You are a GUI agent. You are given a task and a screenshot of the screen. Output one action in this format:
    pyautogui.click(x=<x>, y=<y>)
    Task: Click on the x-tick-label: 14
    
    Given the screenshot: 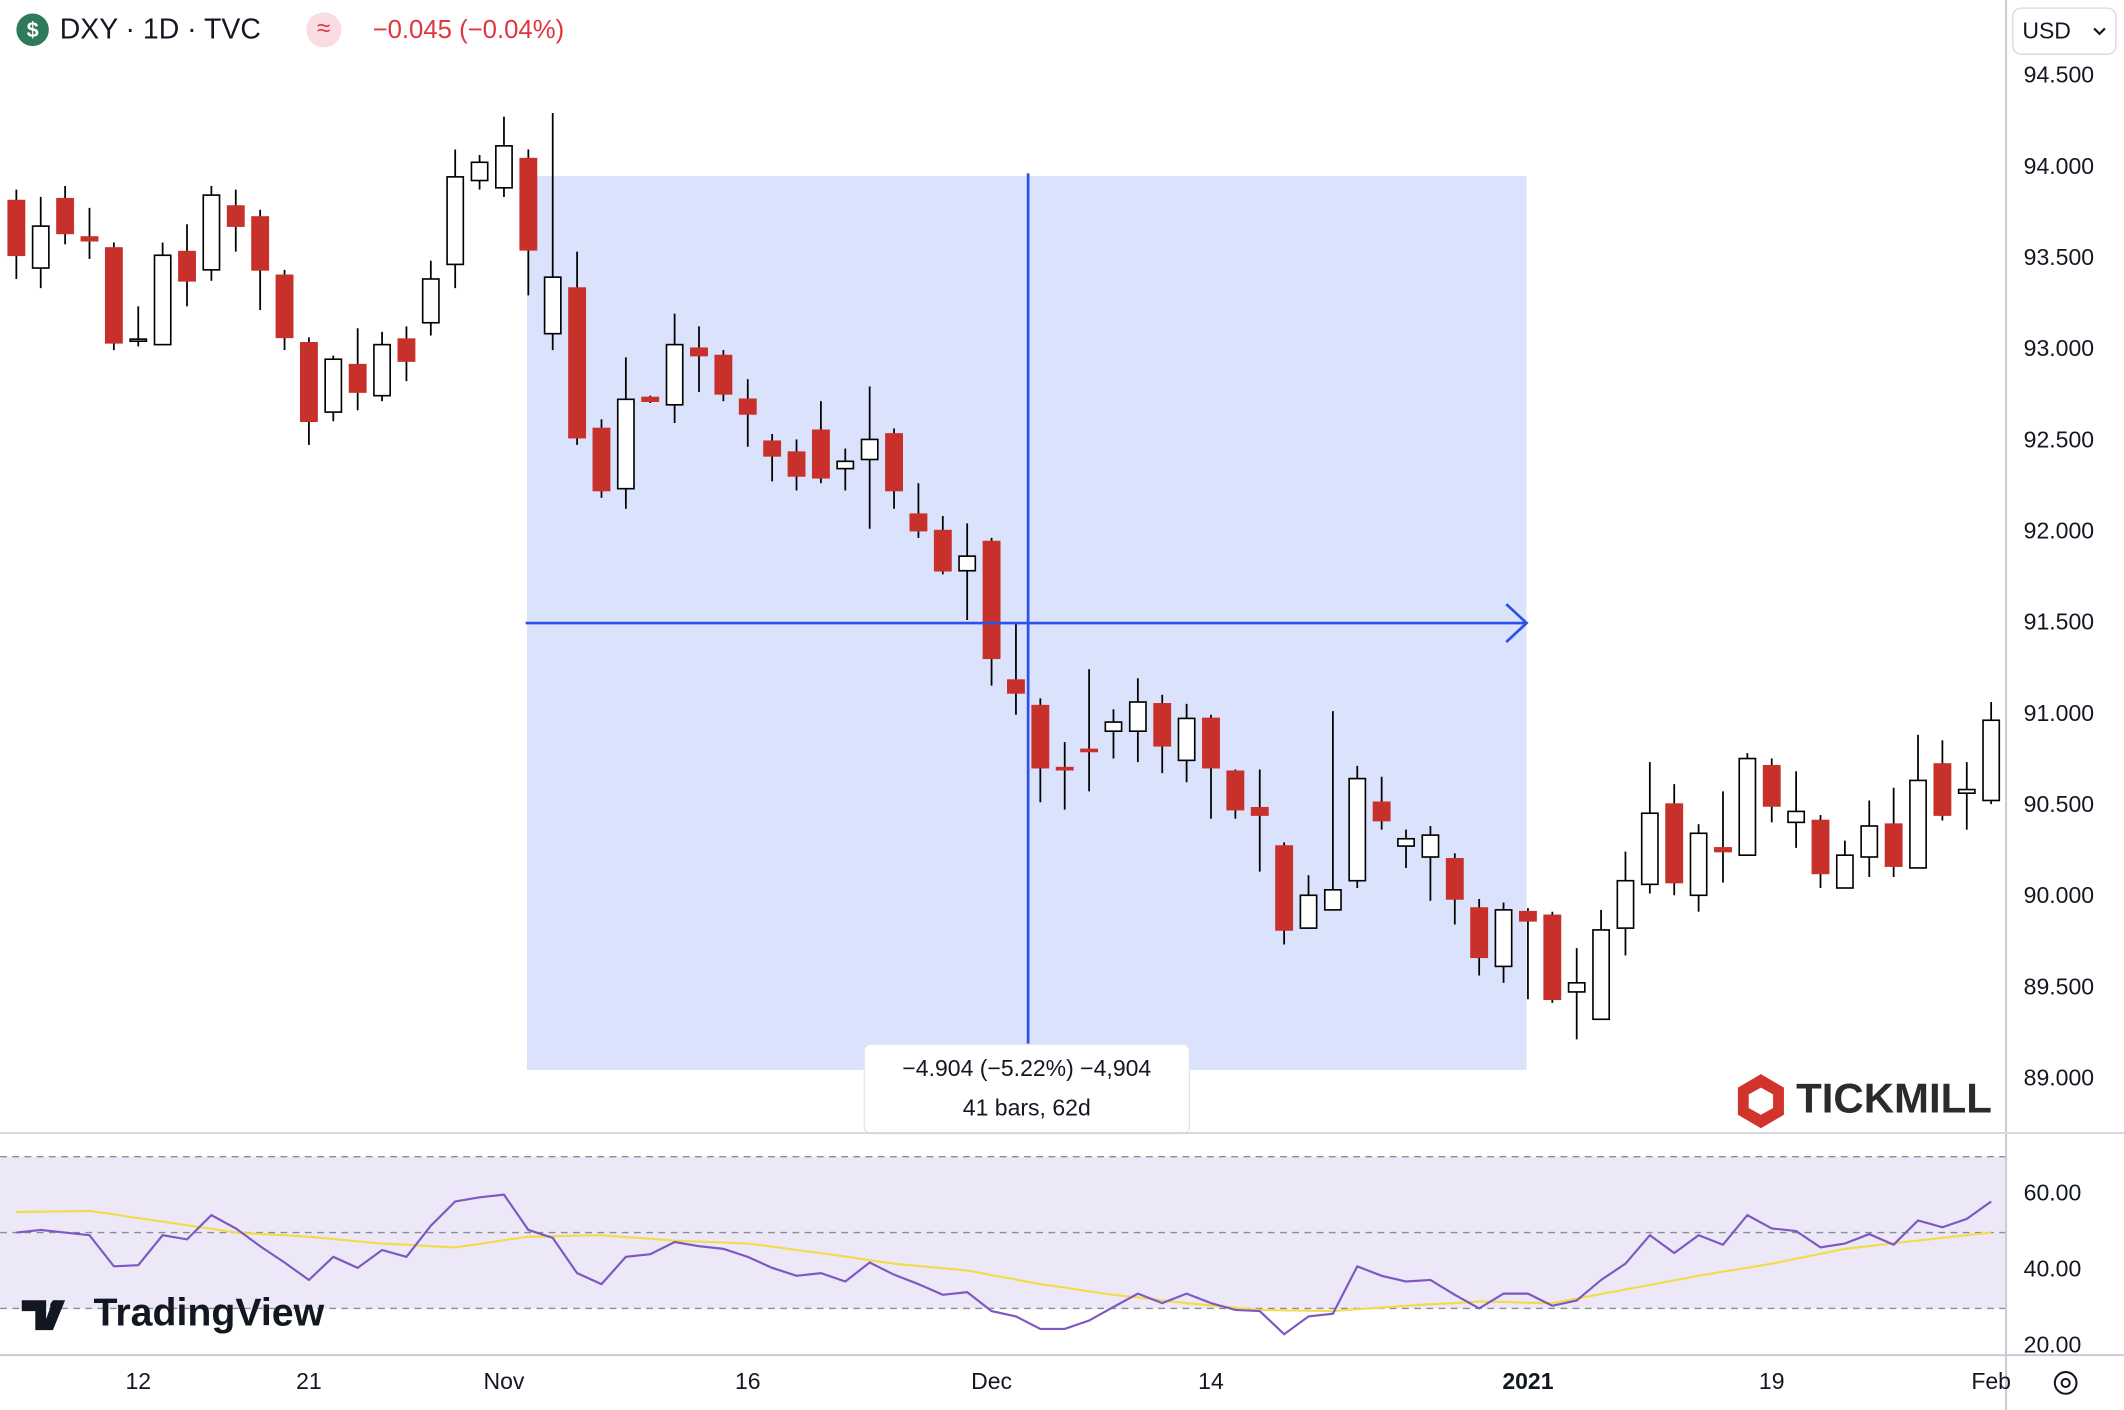 What is the action you would take?
    pyautogui.click(x=1211, y=1381)
    